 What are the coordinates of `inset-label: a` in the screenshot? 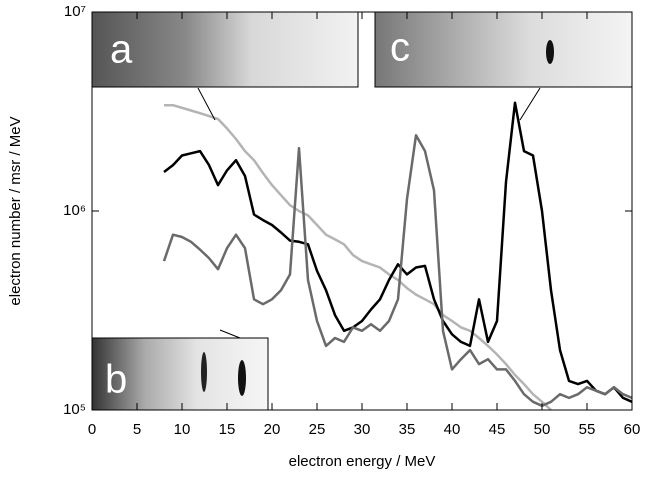 It's located at (121, 50).